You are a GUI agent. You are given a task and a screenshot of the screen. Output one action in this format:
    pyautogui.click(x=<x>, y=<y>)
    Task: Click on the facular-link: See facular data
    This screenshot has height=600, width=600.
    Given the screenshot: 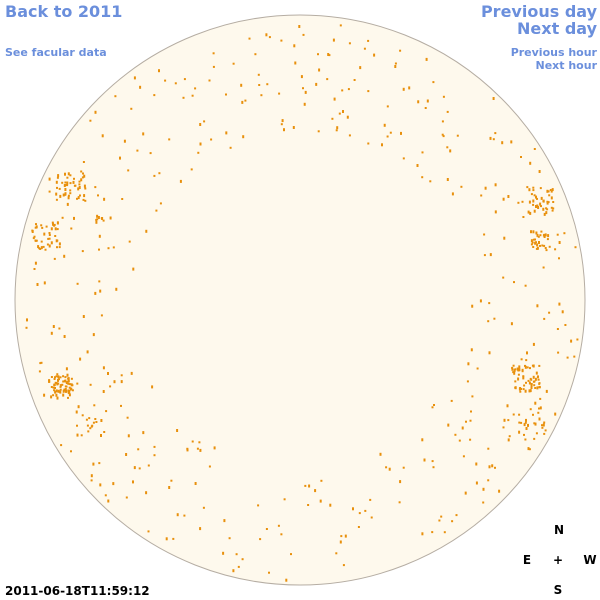 What is the action you would take?
    pyautogui.click(x=56, y=52)
    